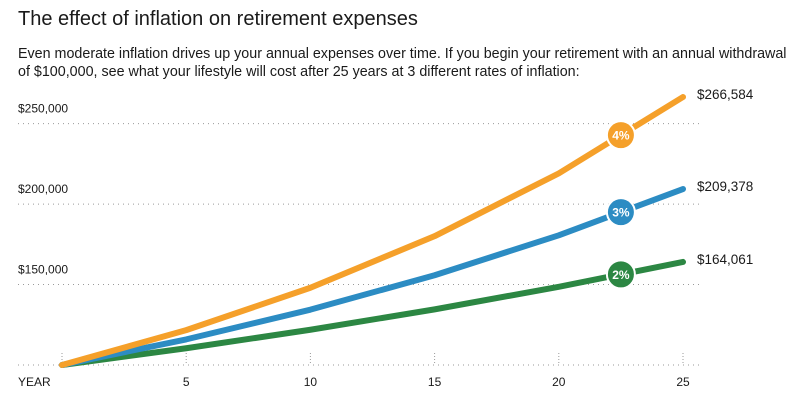 The image size is (800, 413). I want to click on series-badge-label: 2%, so click(621, 275).